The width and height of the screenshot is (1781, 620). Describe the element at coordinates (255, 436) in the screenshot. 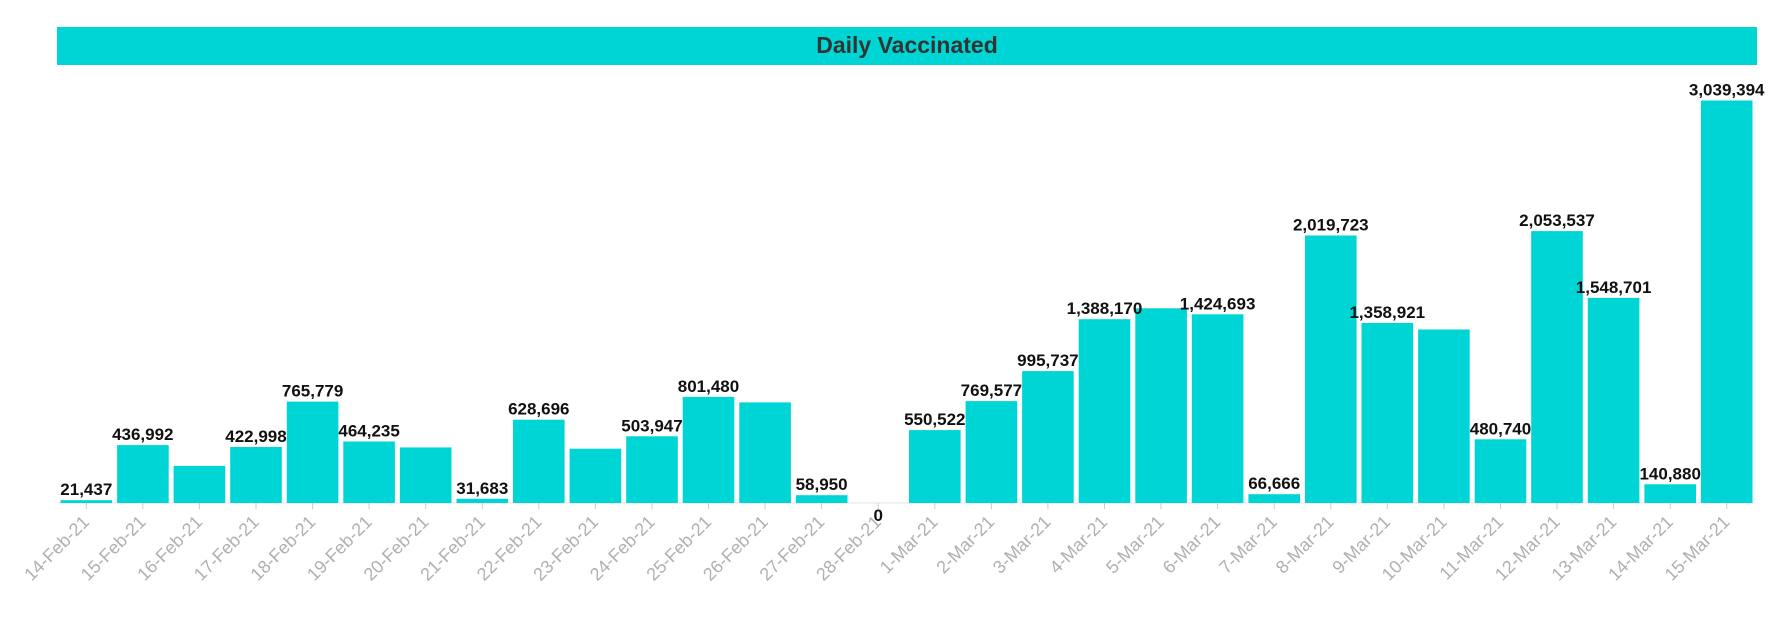

I see `data-label-17-Feb-21: 422,998` at that location.